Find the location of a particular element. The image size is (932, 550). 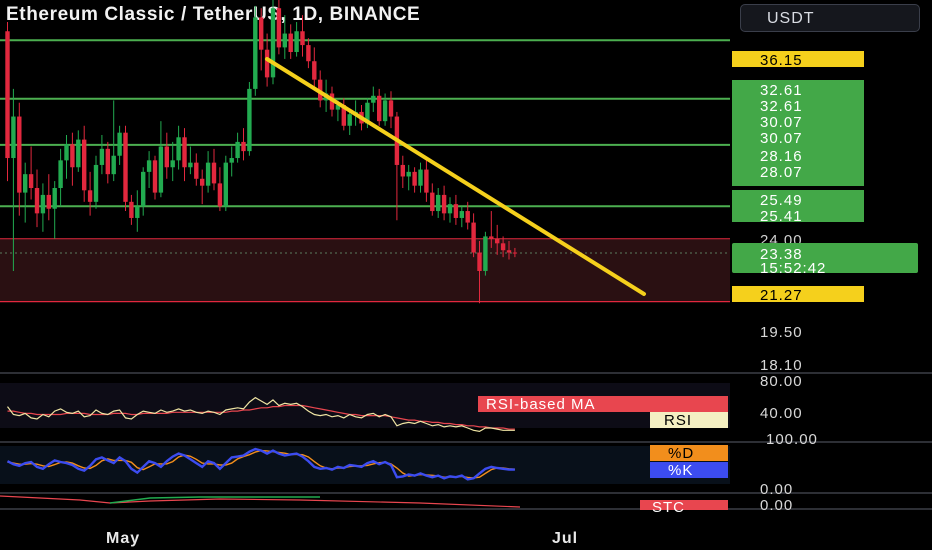

stoch-d-legend-bg is located at coordinates (689, 453).